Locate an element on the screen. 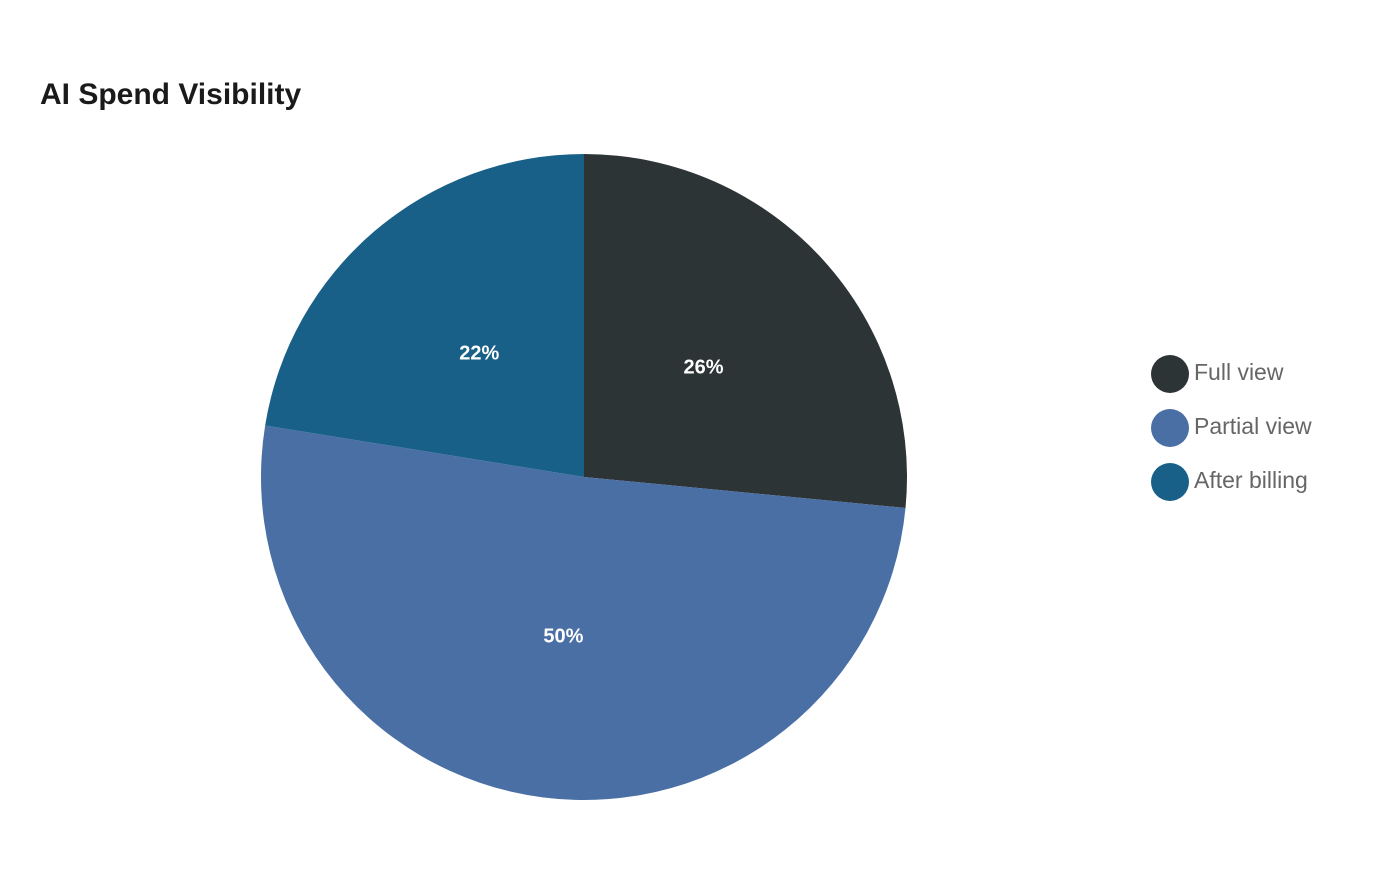 This screenshot has width=1400, height=885. legend-label: After billing is located at coordinates (1251, 480).